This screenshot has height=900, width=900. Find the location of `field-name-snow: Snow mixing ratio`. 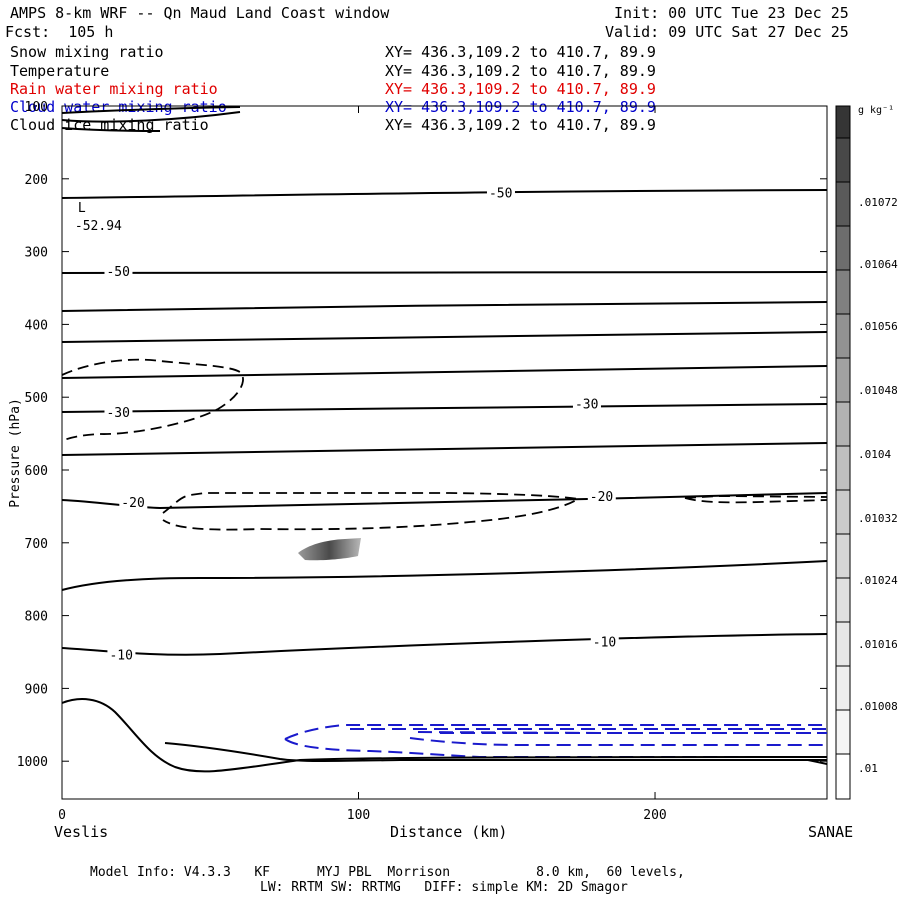

field-name-snow: Snow mixing ratio is located at coordinates (87, 52).